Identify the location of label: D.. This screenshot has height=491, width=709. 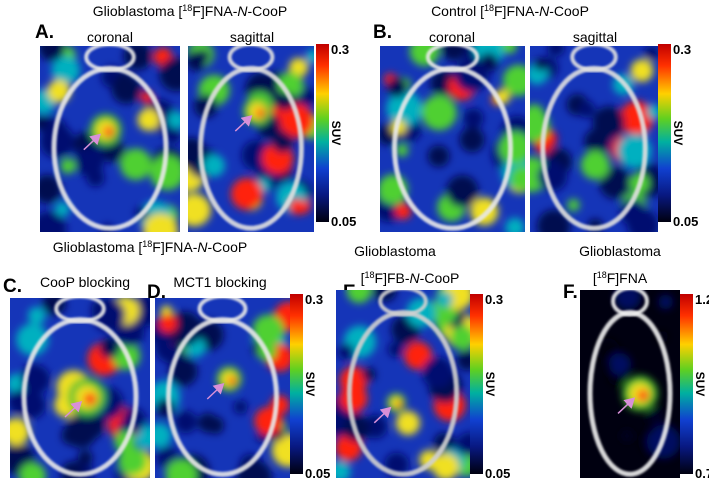
(156, 292).